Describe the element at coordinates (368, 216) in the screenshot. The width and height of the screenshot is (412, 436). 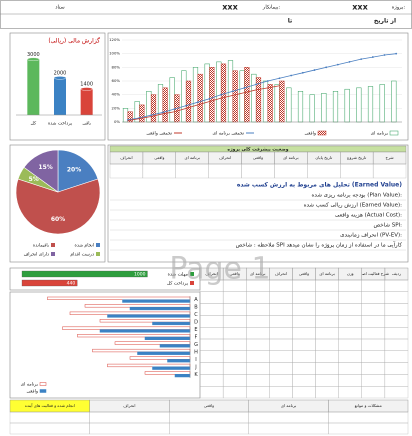
I see `analysis-line: هزینه واقعی (Actual Cost):` at that location.